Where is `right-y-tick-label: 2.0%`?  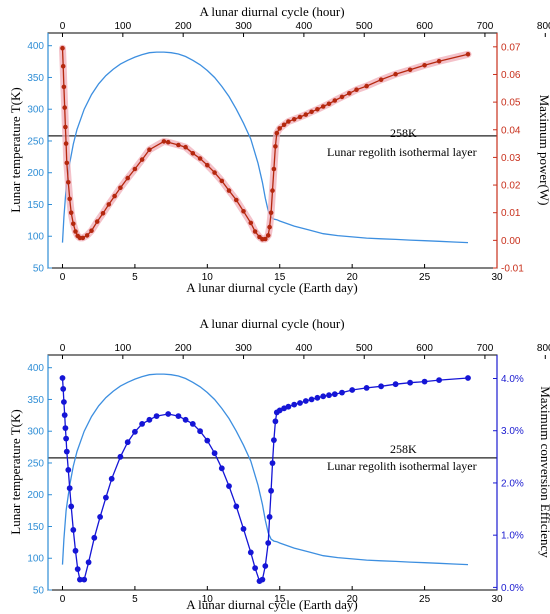
right-y-tick-label: 2.0% is located at coordinates (512, 483).